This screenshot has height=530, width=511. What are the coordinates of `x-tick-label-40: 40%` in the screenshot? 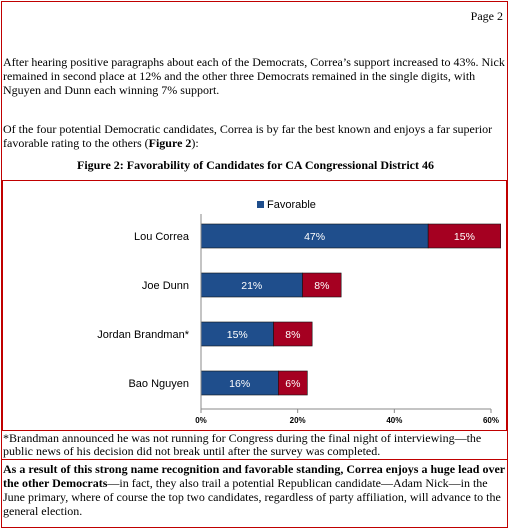 It's located at (394, 420).